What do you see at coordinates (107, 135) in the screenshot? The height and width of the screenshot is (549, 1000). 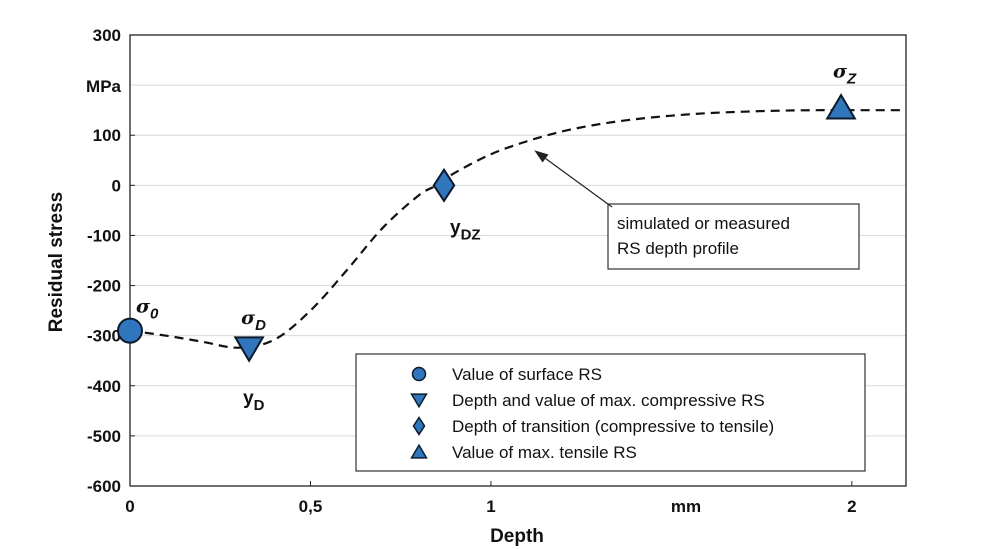 I see `y-tick-label: 100` at bounding box center [107, 135].